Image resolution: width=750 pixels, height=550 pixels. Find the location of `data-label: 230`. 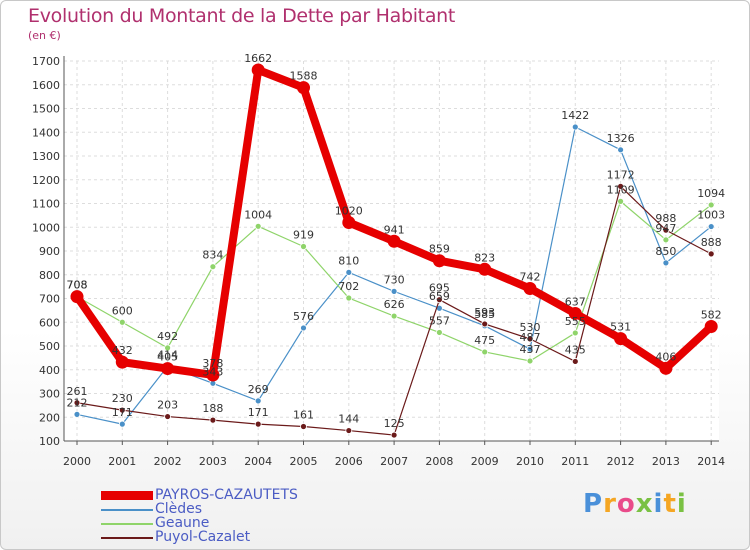

data-label: 230 is located at coordinates (122, 398).